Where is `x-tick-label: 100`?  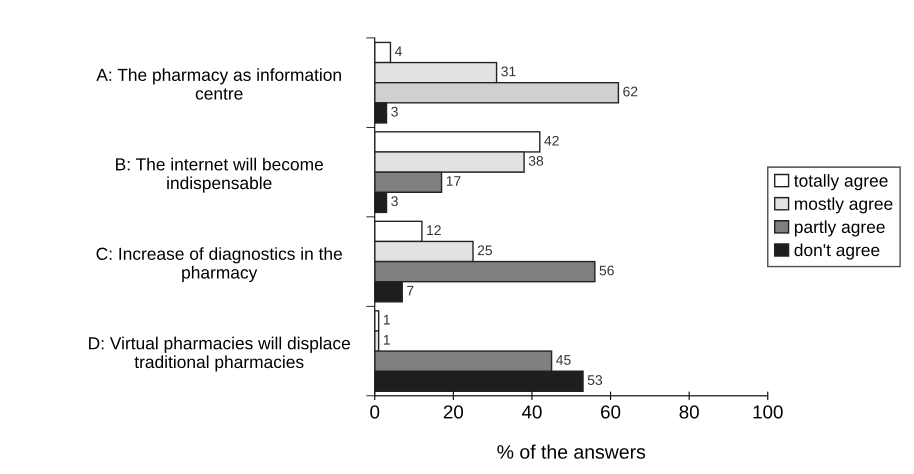
x-tick-label: 100 is located at coordinates (768, 412).